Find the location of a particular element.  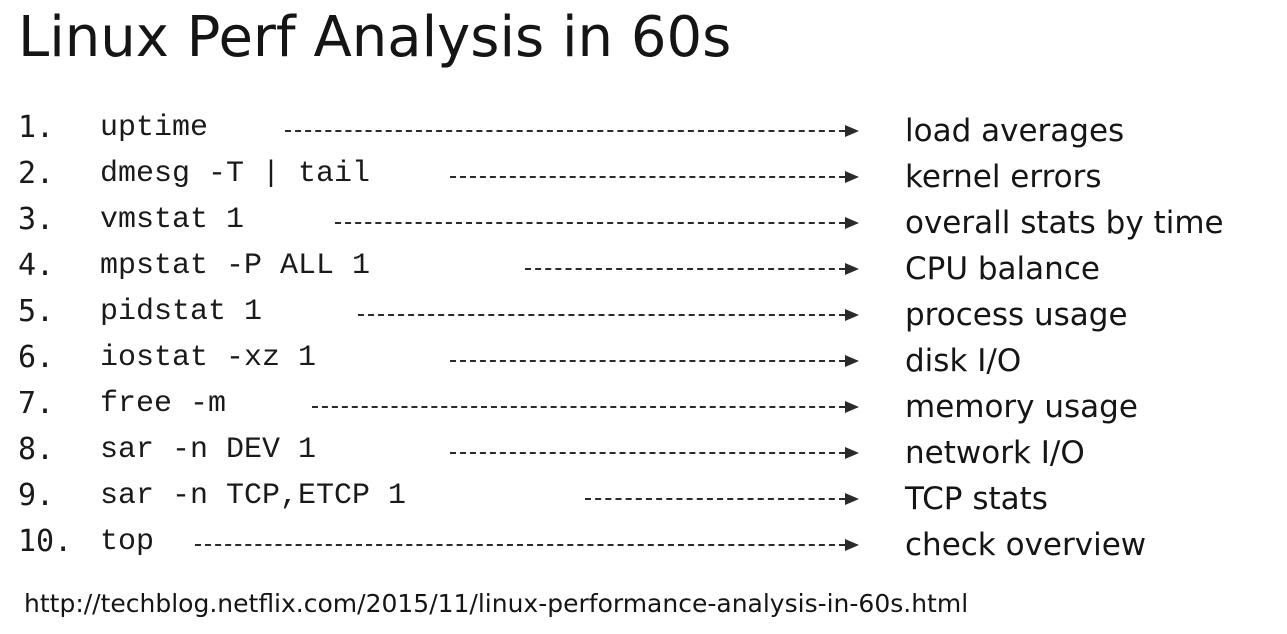

list-item: 6. iostat -xz 1 disk I/O is located at coordinates (643, 361).